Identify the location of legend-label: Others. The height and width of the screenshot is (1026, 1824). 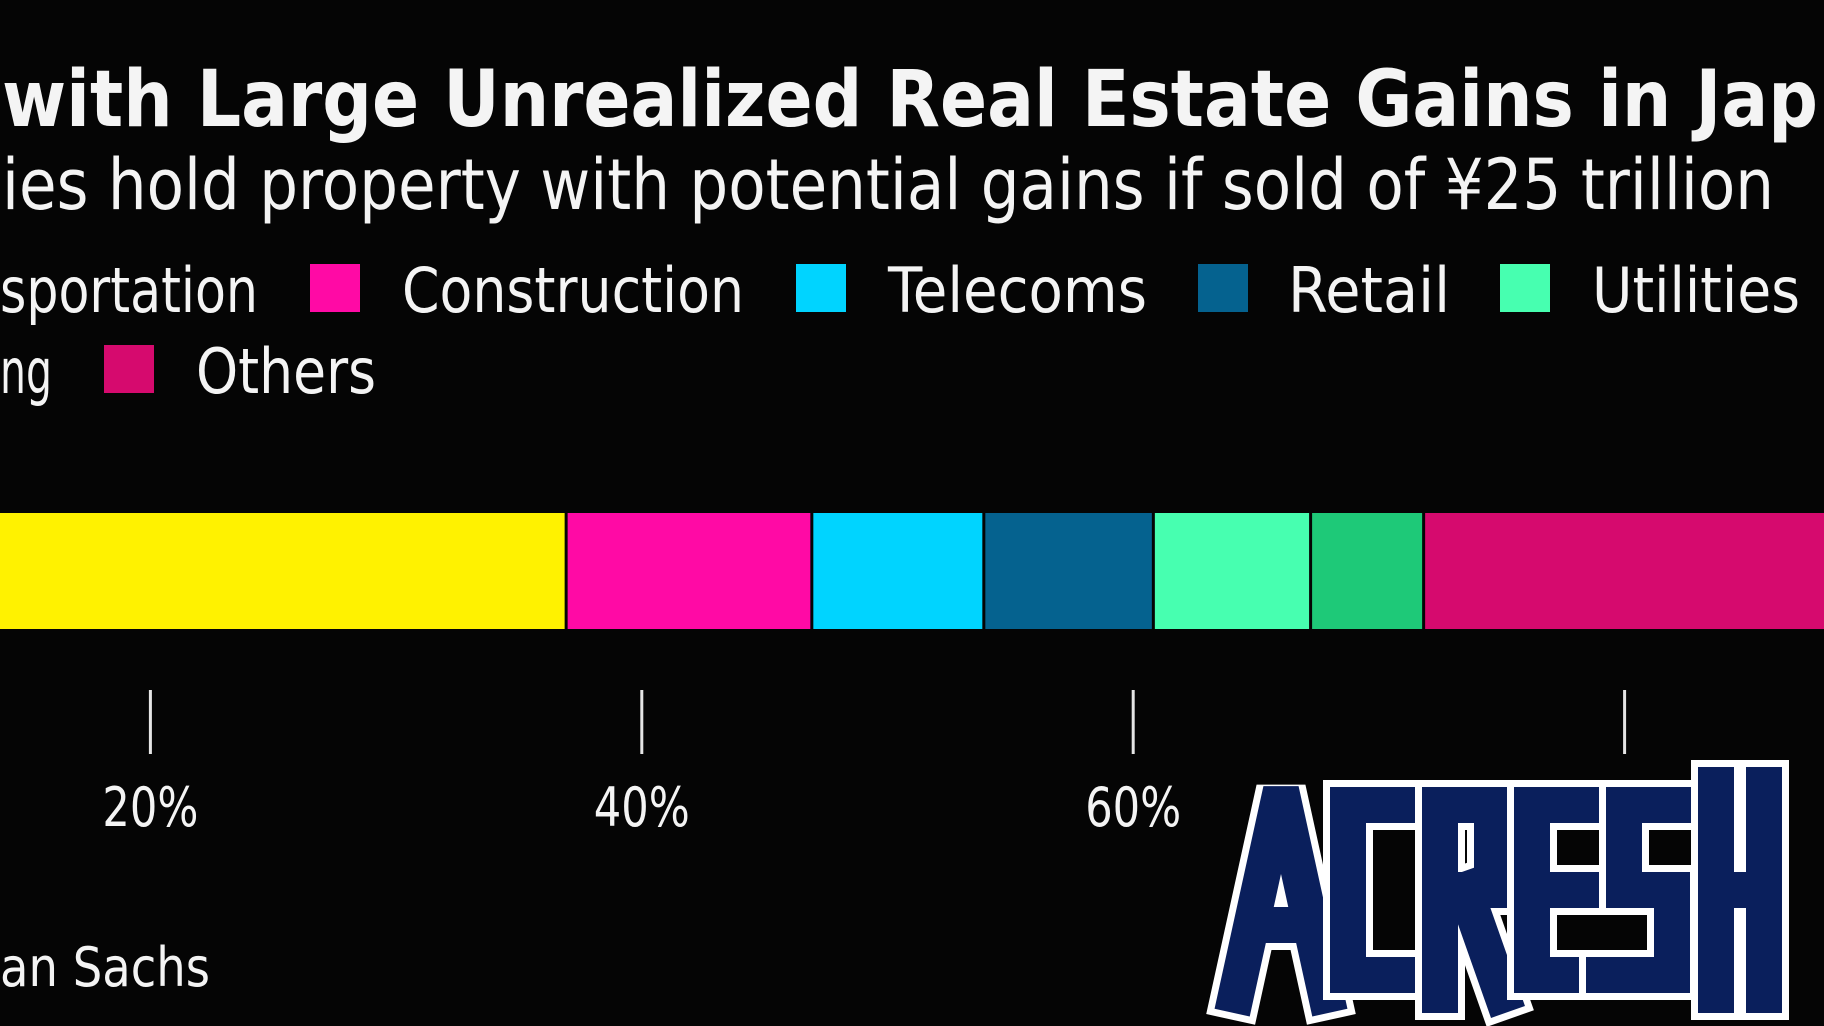
(286, 371).